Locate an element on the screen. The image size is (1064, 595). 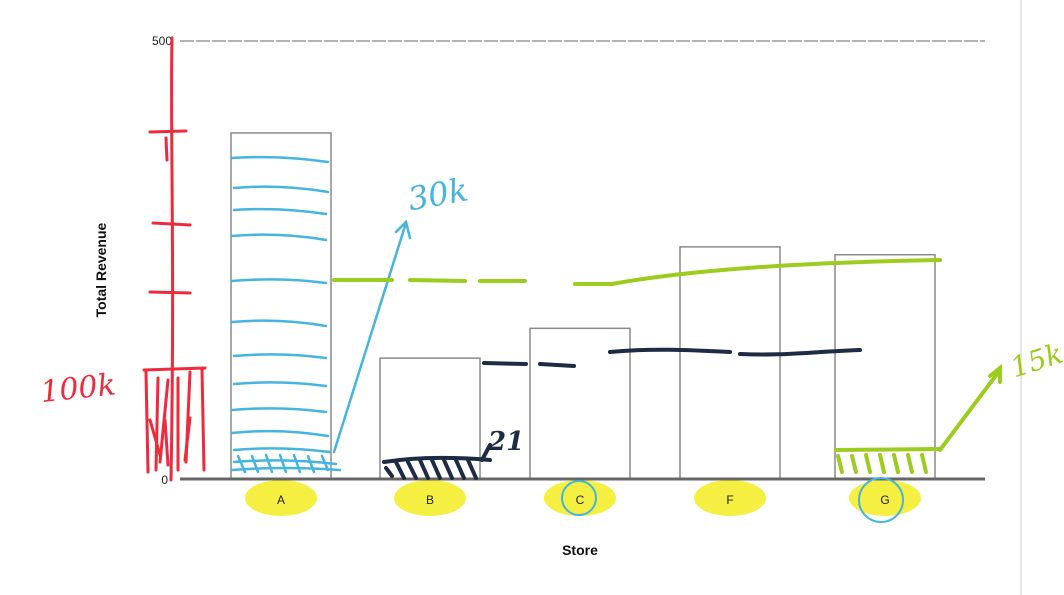
bar-f is located at coordinates (730, 363).